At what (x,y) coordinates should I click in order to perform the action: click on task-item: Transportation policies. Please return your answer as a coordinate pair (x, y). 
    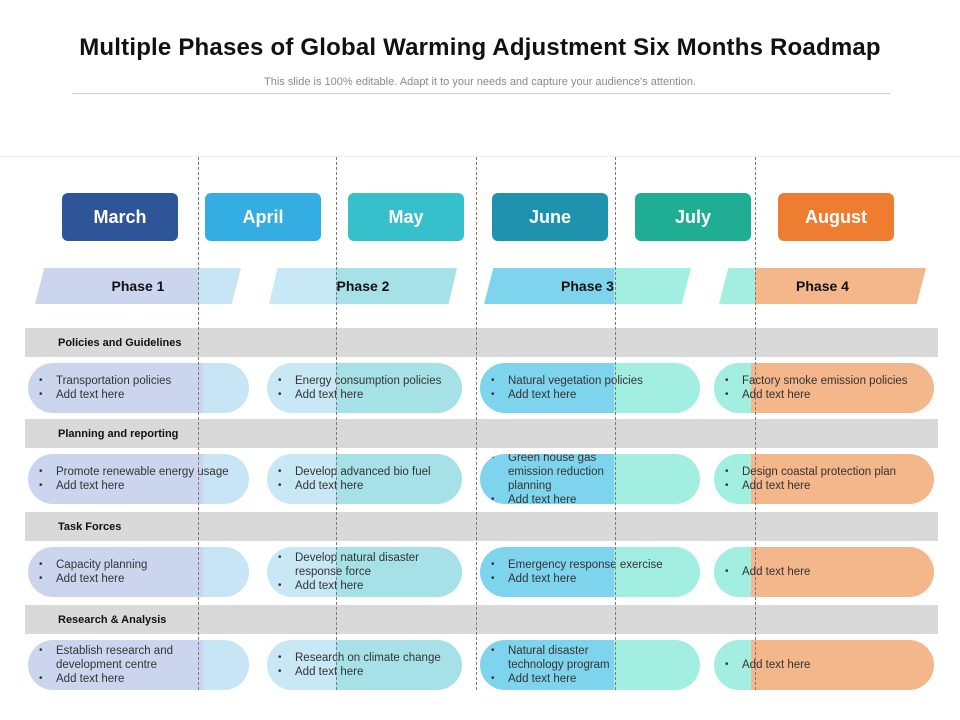
    Looking at the image, I should click on (138, 381).